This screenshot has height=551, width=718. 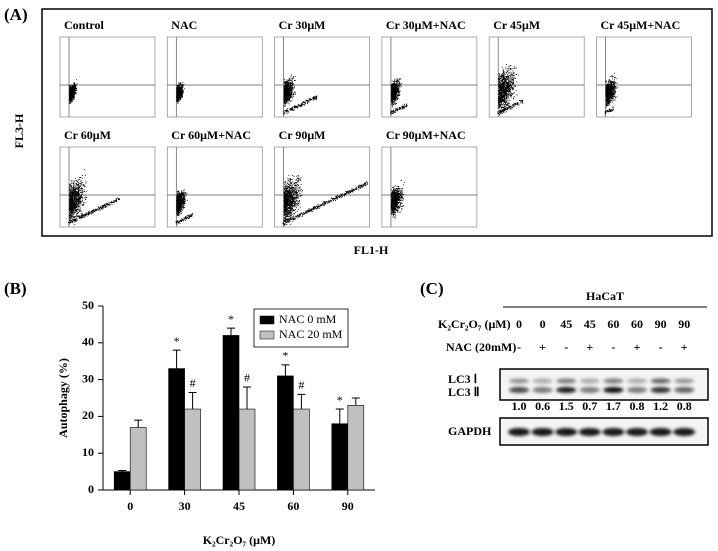 What do you see at coordinates (308, 319) in the screenshot?
I see `legend-label: NAC 0 mM` at bounding box center [308, 319].